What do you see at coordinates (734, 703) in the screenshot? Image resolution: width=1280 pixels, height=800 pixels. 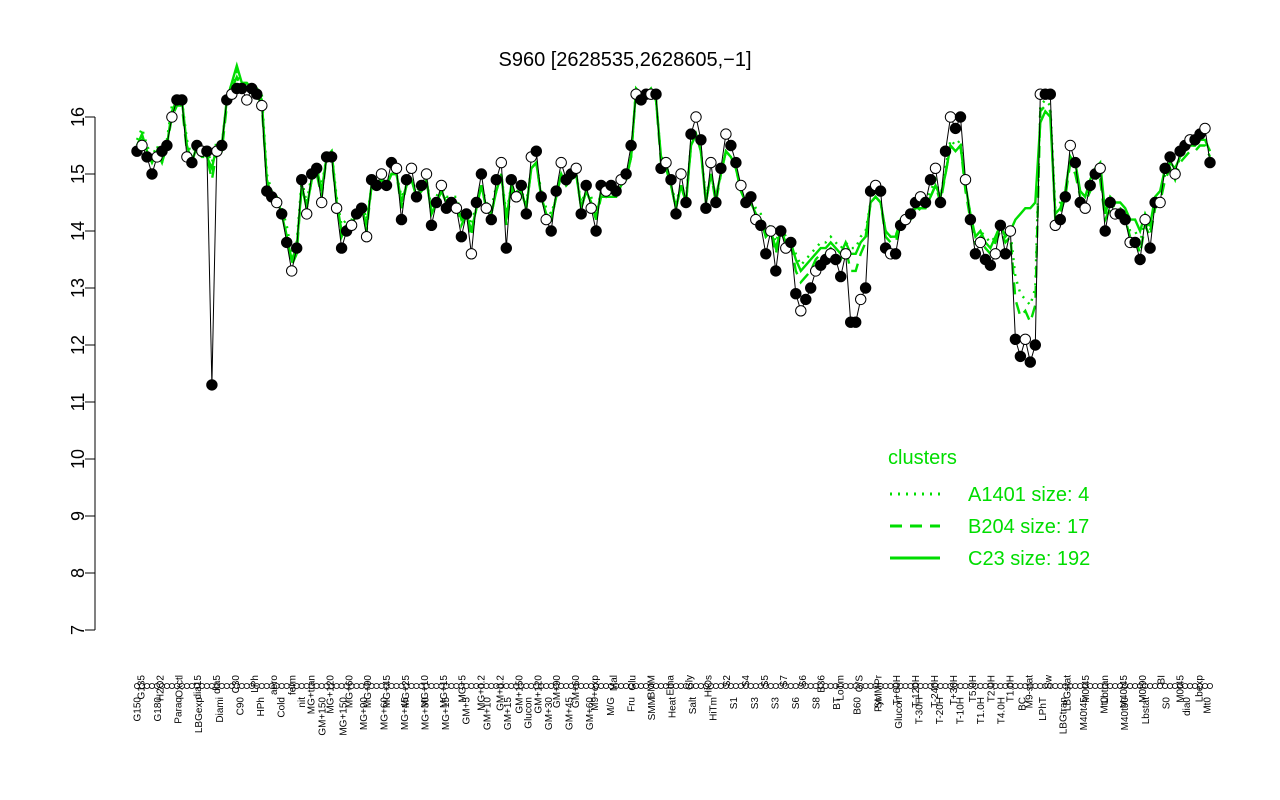 I see `x-tick-label: S1` at bounding box center [734, 703].